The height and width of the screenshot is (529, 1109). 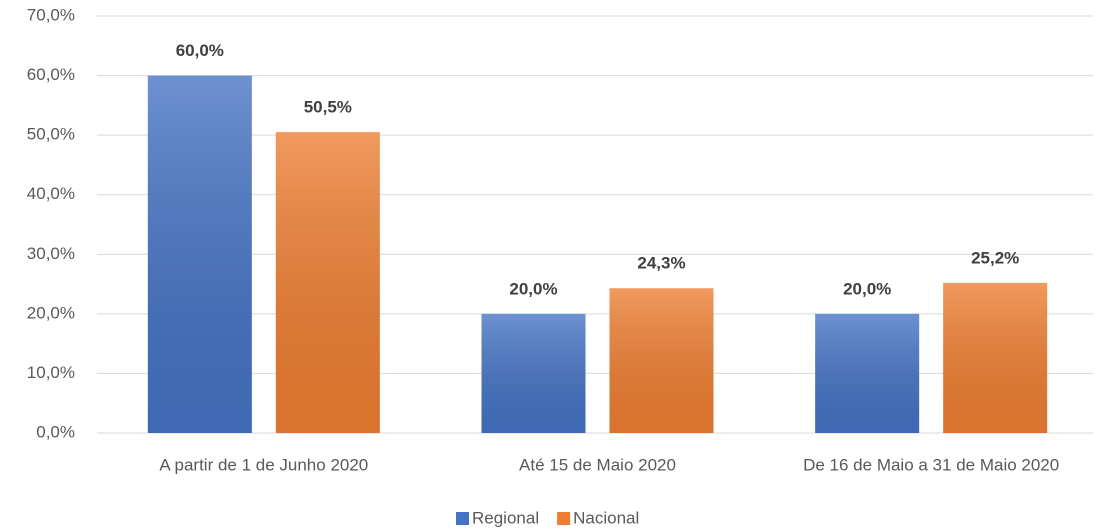 What do you see at coordinates (200, 50) in the screenshot?
I see `value-label: 60,0%` at bounding box center [200, 50].